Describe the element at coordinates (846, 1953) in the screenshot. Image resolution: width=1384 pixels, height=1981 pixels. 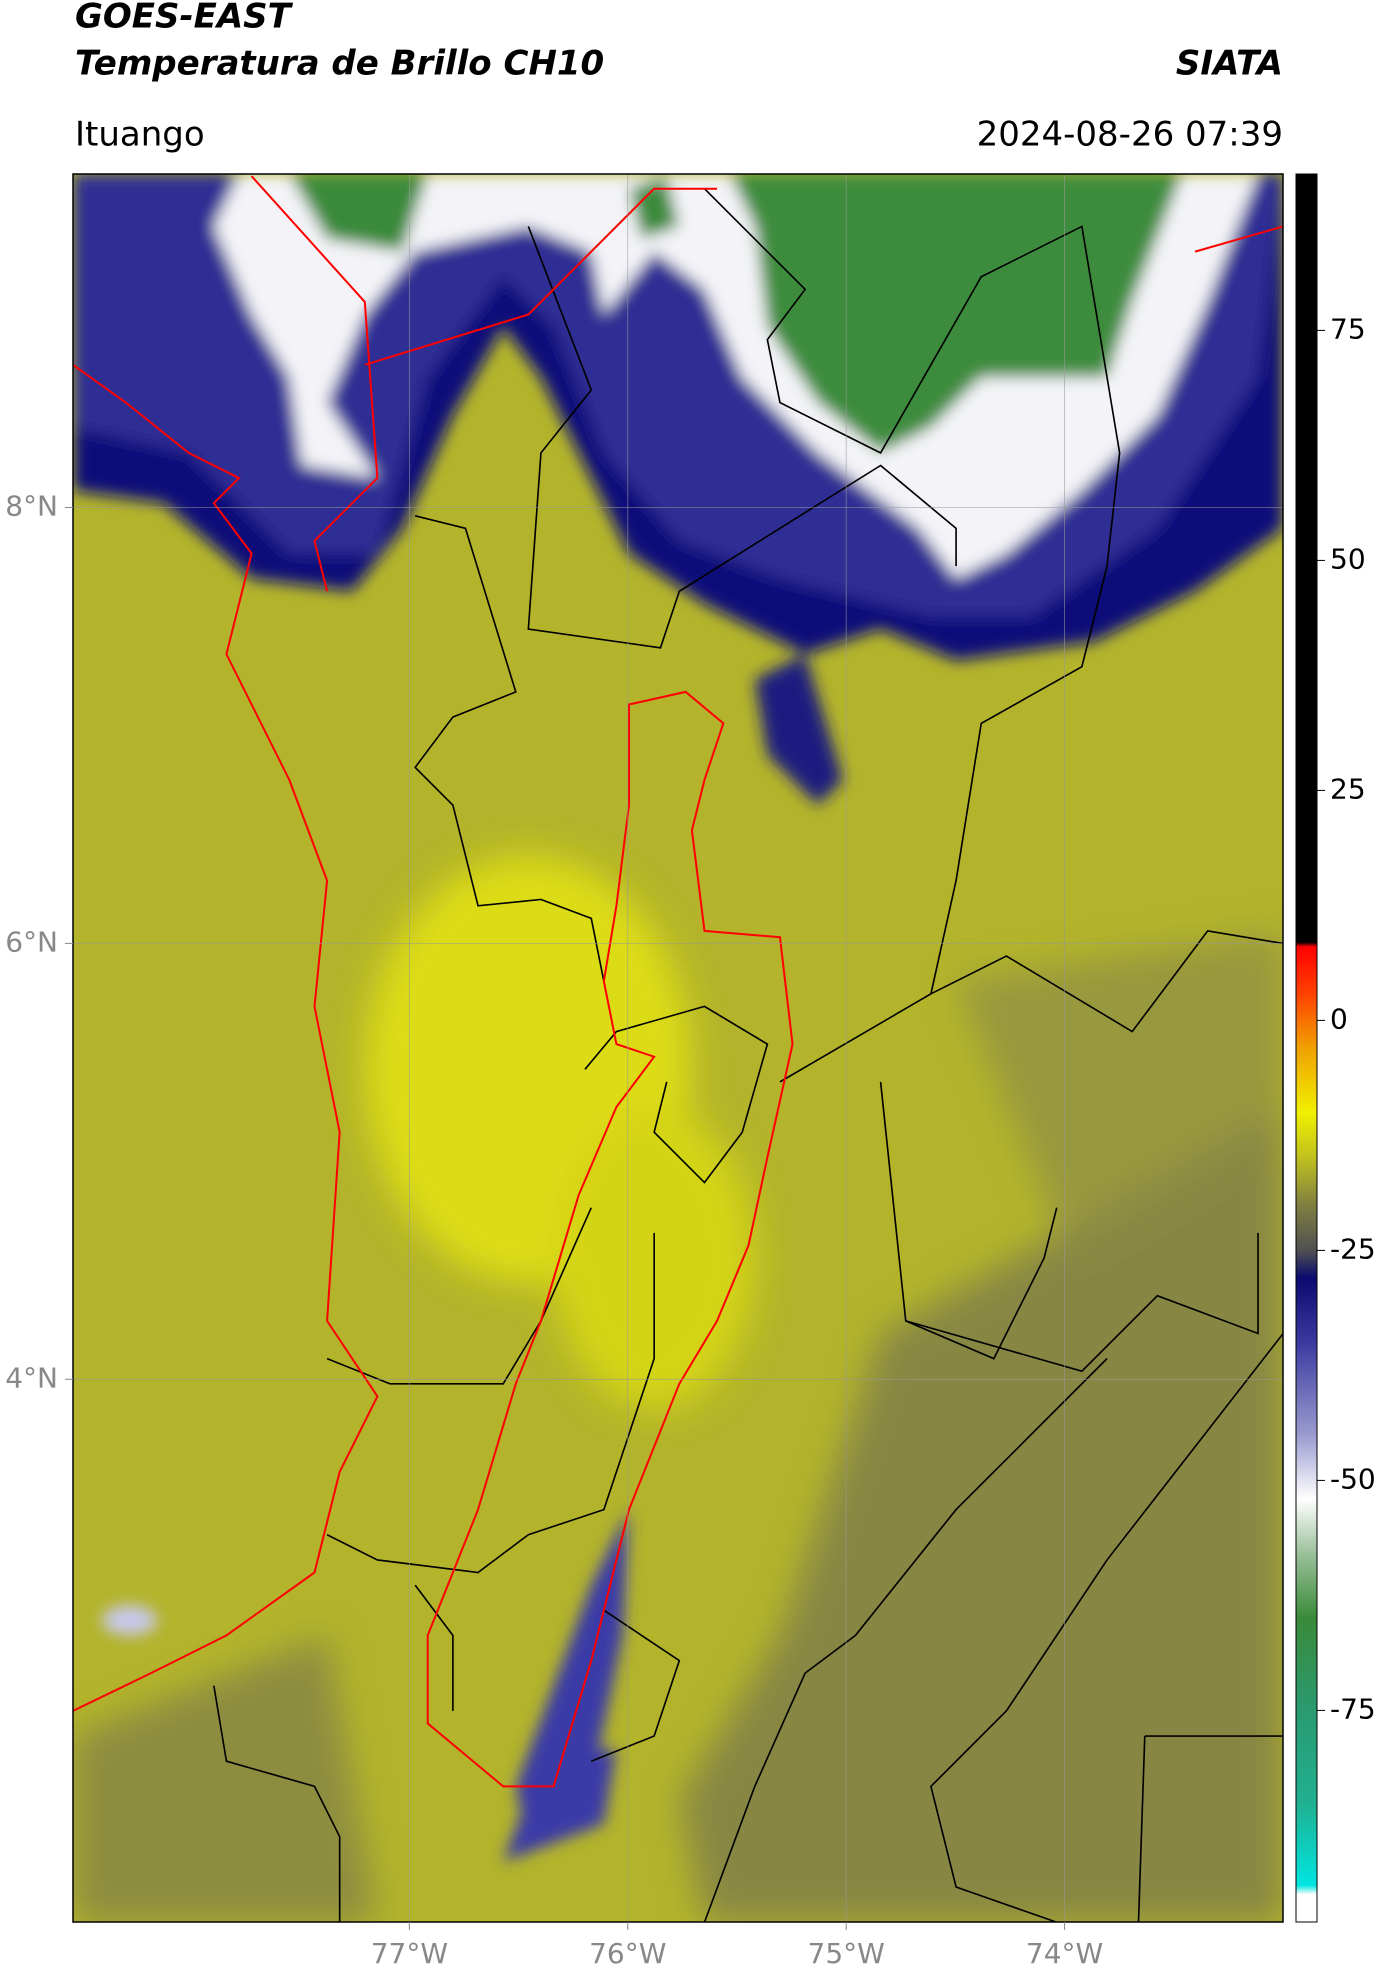
I see `x-tick-label: 75°W` at that location.